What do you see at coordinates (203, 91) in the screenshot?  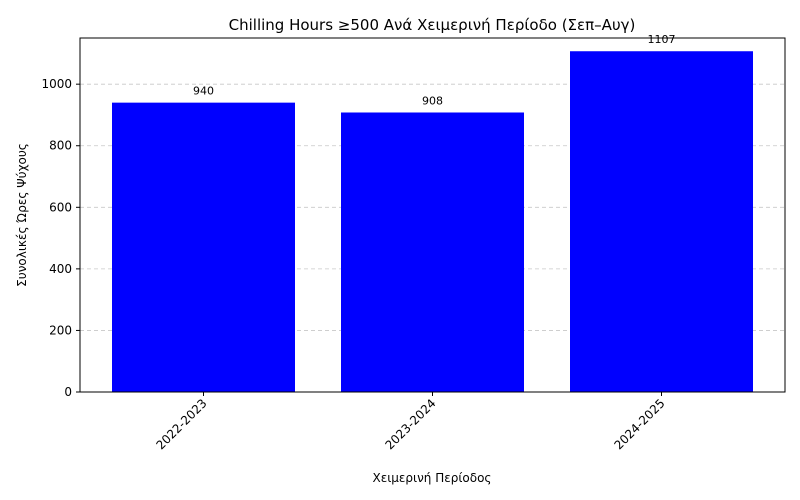 I see `data-label: 940` at bounding box center [203, 91].